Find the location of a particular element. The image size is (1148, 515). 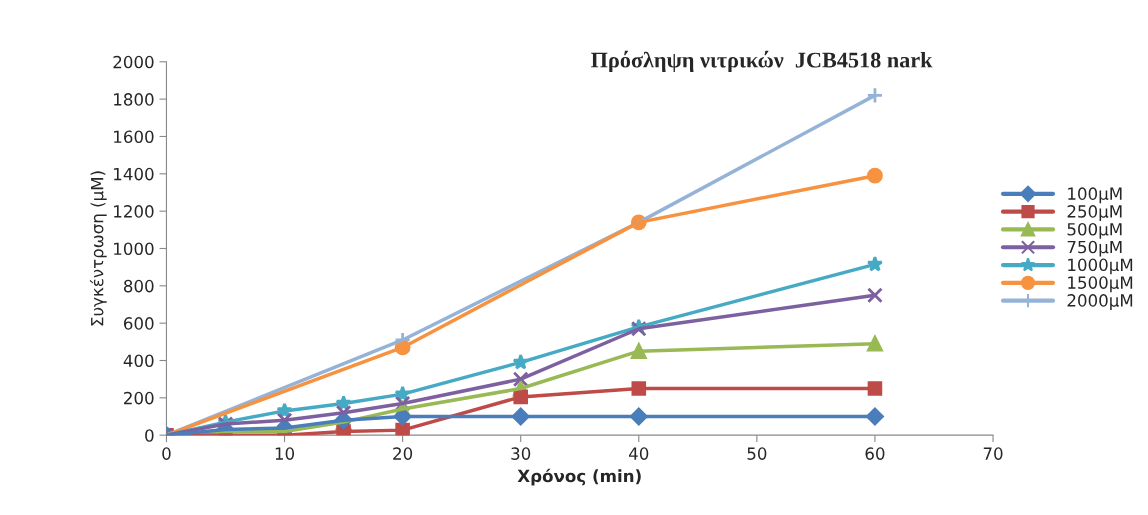

y-tick-label: 1000 is located at coordinates (134, 249).